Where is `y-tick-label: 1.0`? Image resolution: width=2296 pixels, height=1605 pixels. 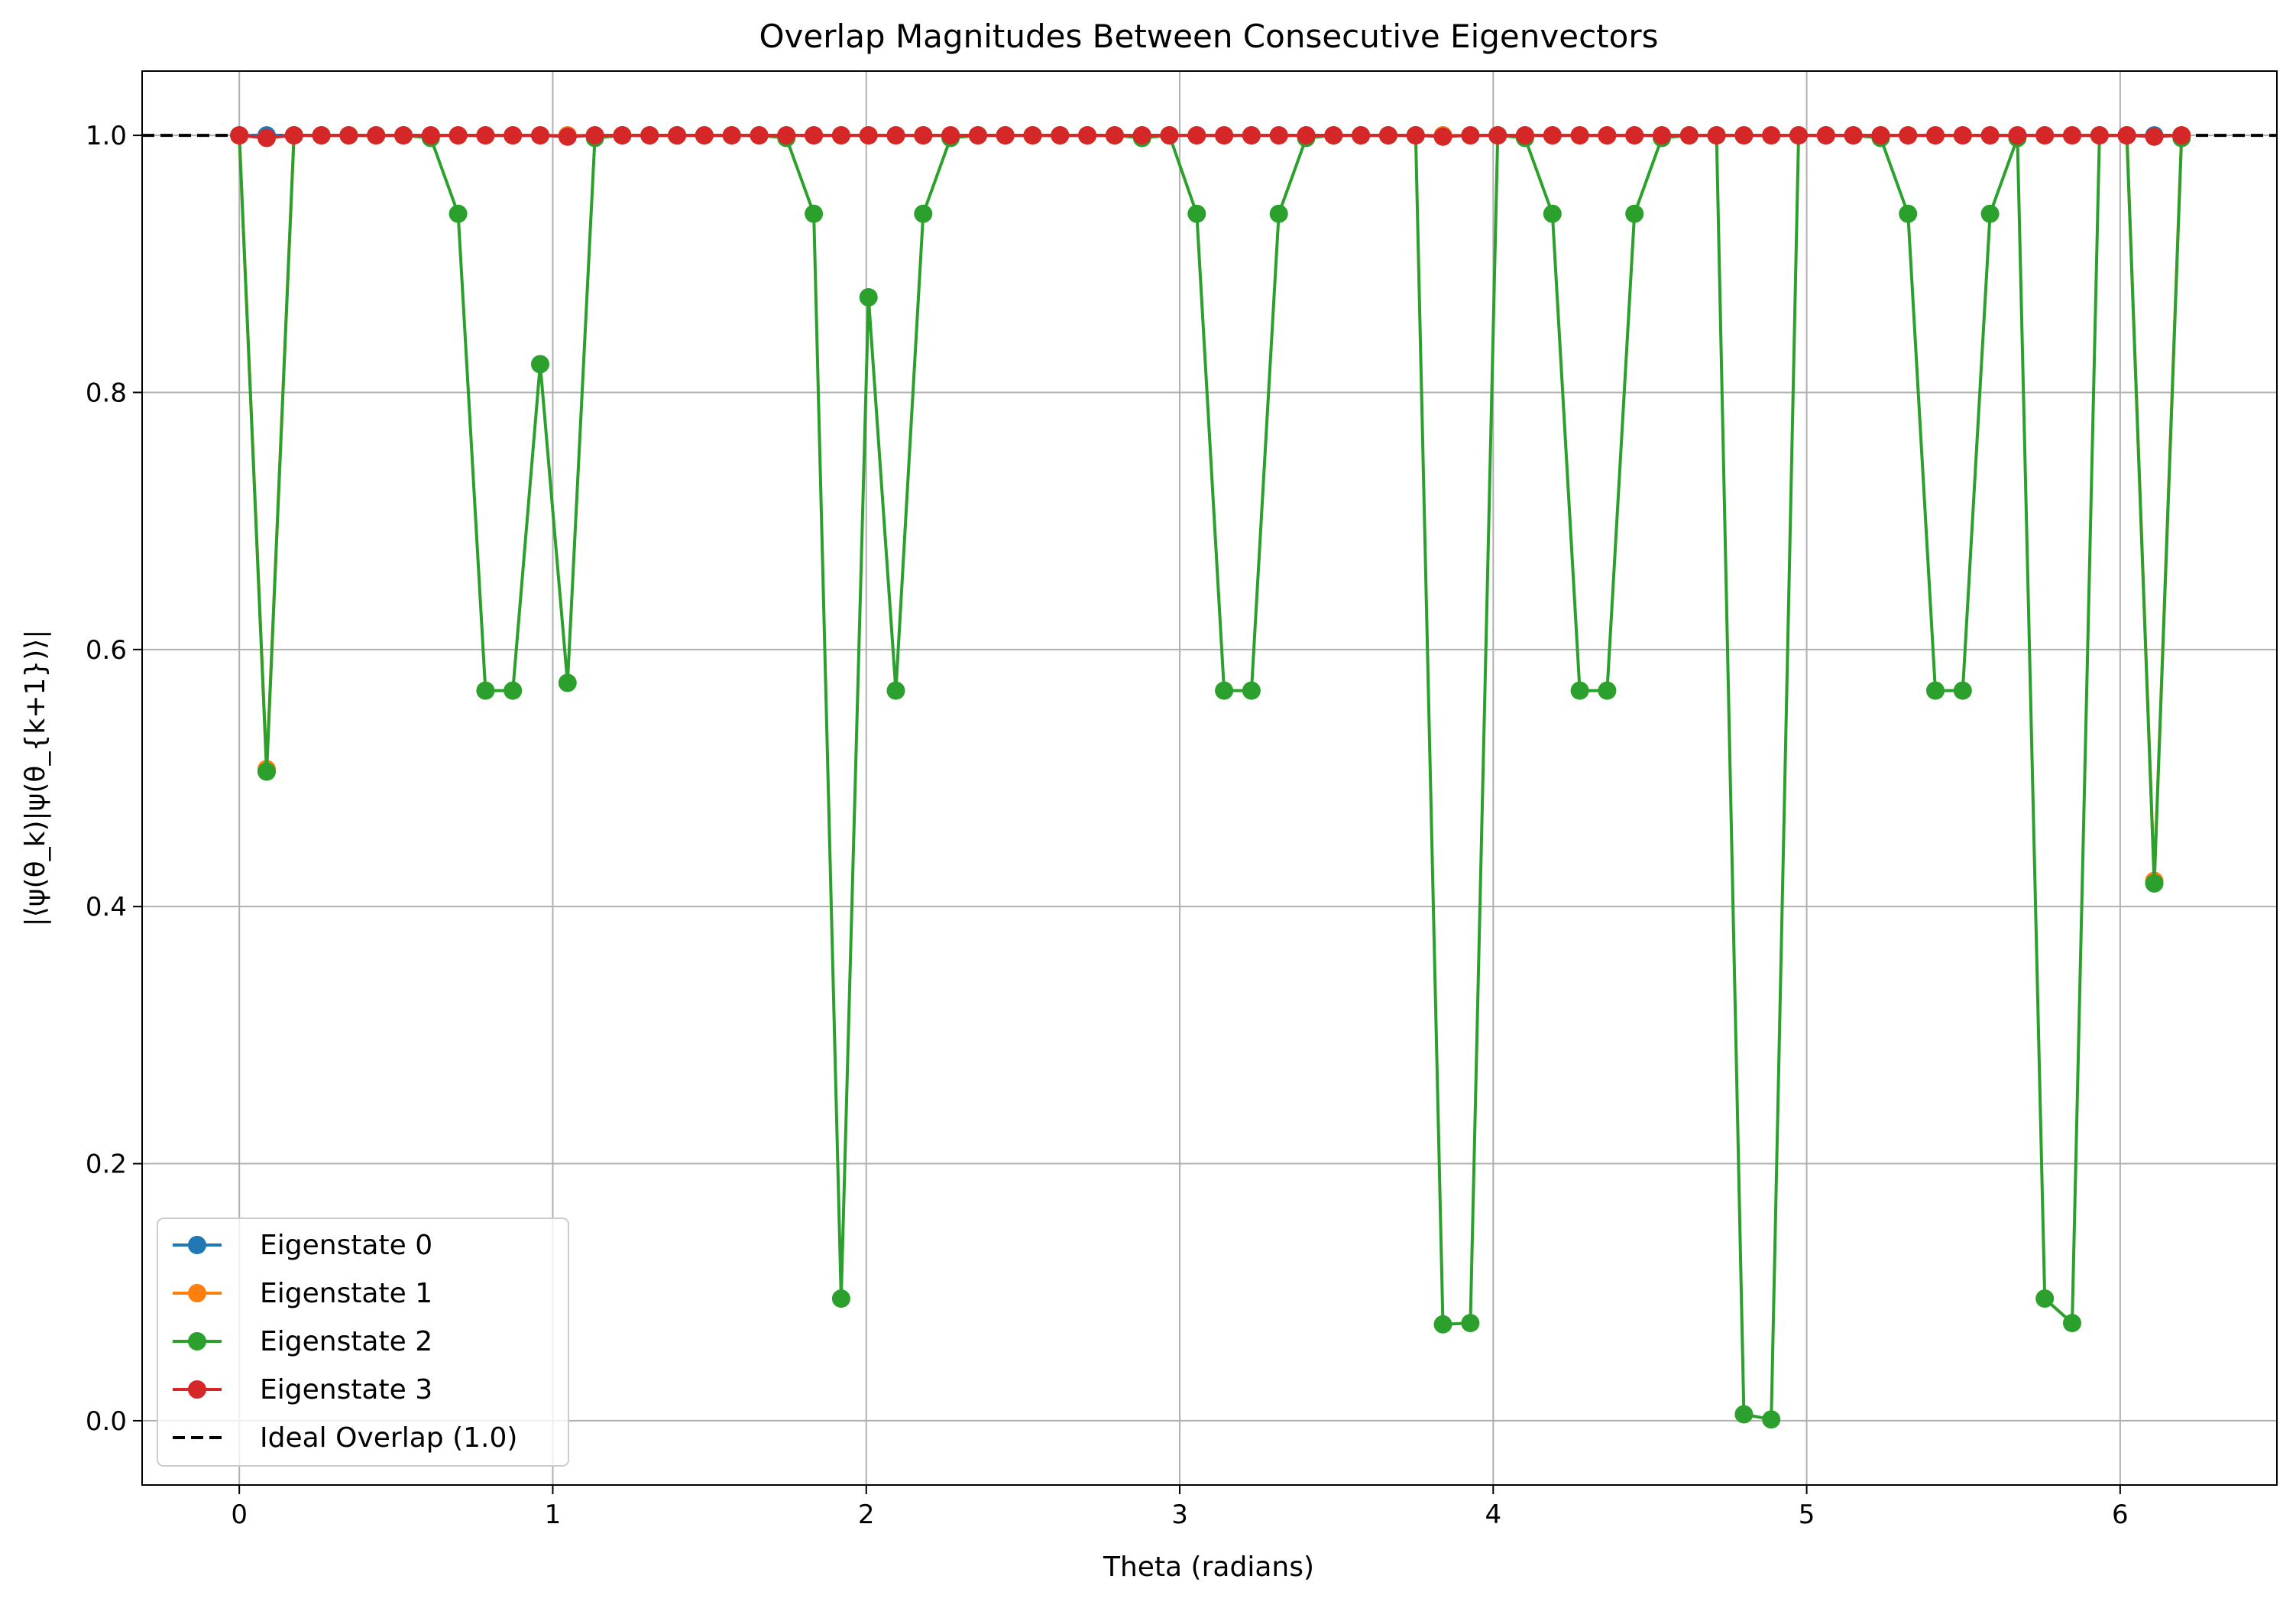
y-tick-label: 1.0 is located at coordinates (107, 136).